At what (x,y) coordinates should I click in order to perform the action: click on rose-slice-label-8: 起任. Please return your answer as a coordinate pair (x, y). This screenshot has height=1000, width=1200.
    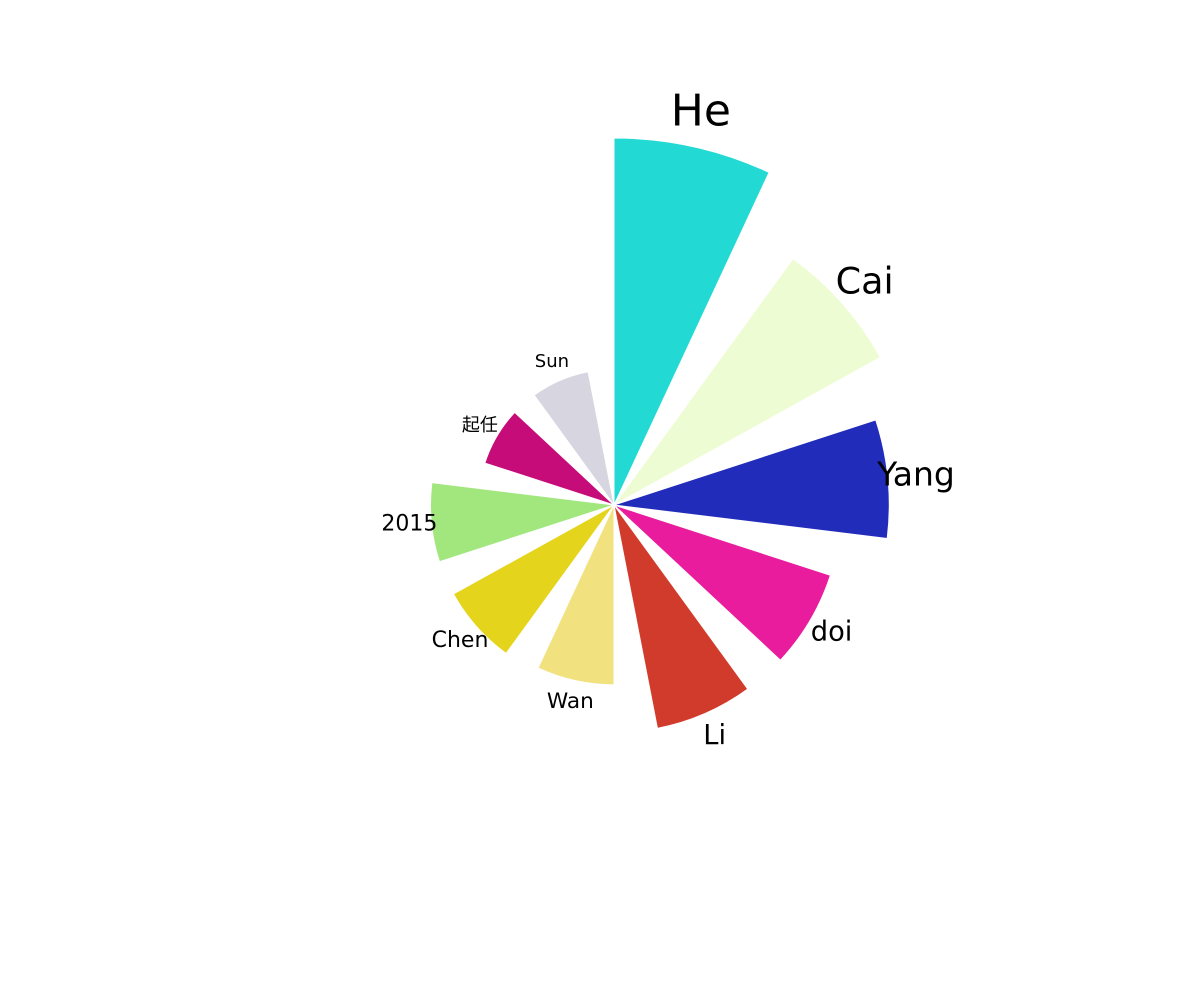
    Looking at the image, I should click on (480, 425).